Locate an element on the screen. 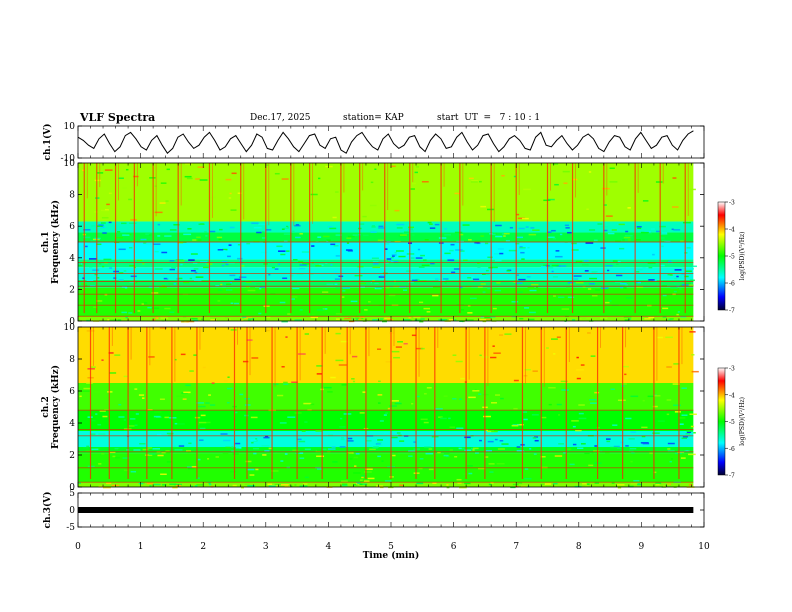 This screenshot has height=612, width=792. spectrum-band is located at coordinates (386, 484).